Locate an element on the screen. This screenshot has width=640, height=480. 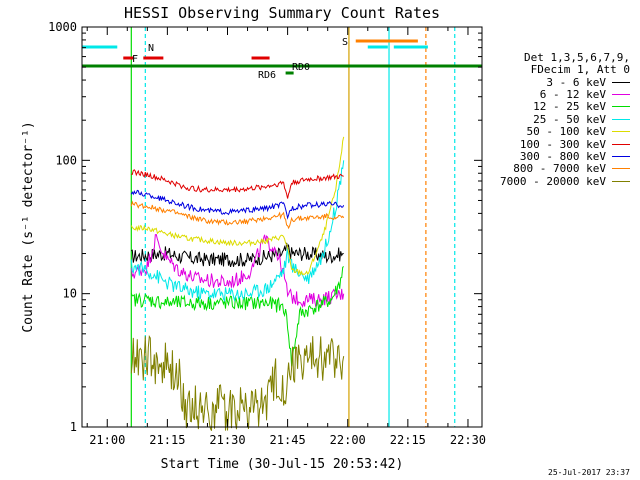
timestamp: 25-Jul-2017 23:37 is located at coordinates (589, 472).